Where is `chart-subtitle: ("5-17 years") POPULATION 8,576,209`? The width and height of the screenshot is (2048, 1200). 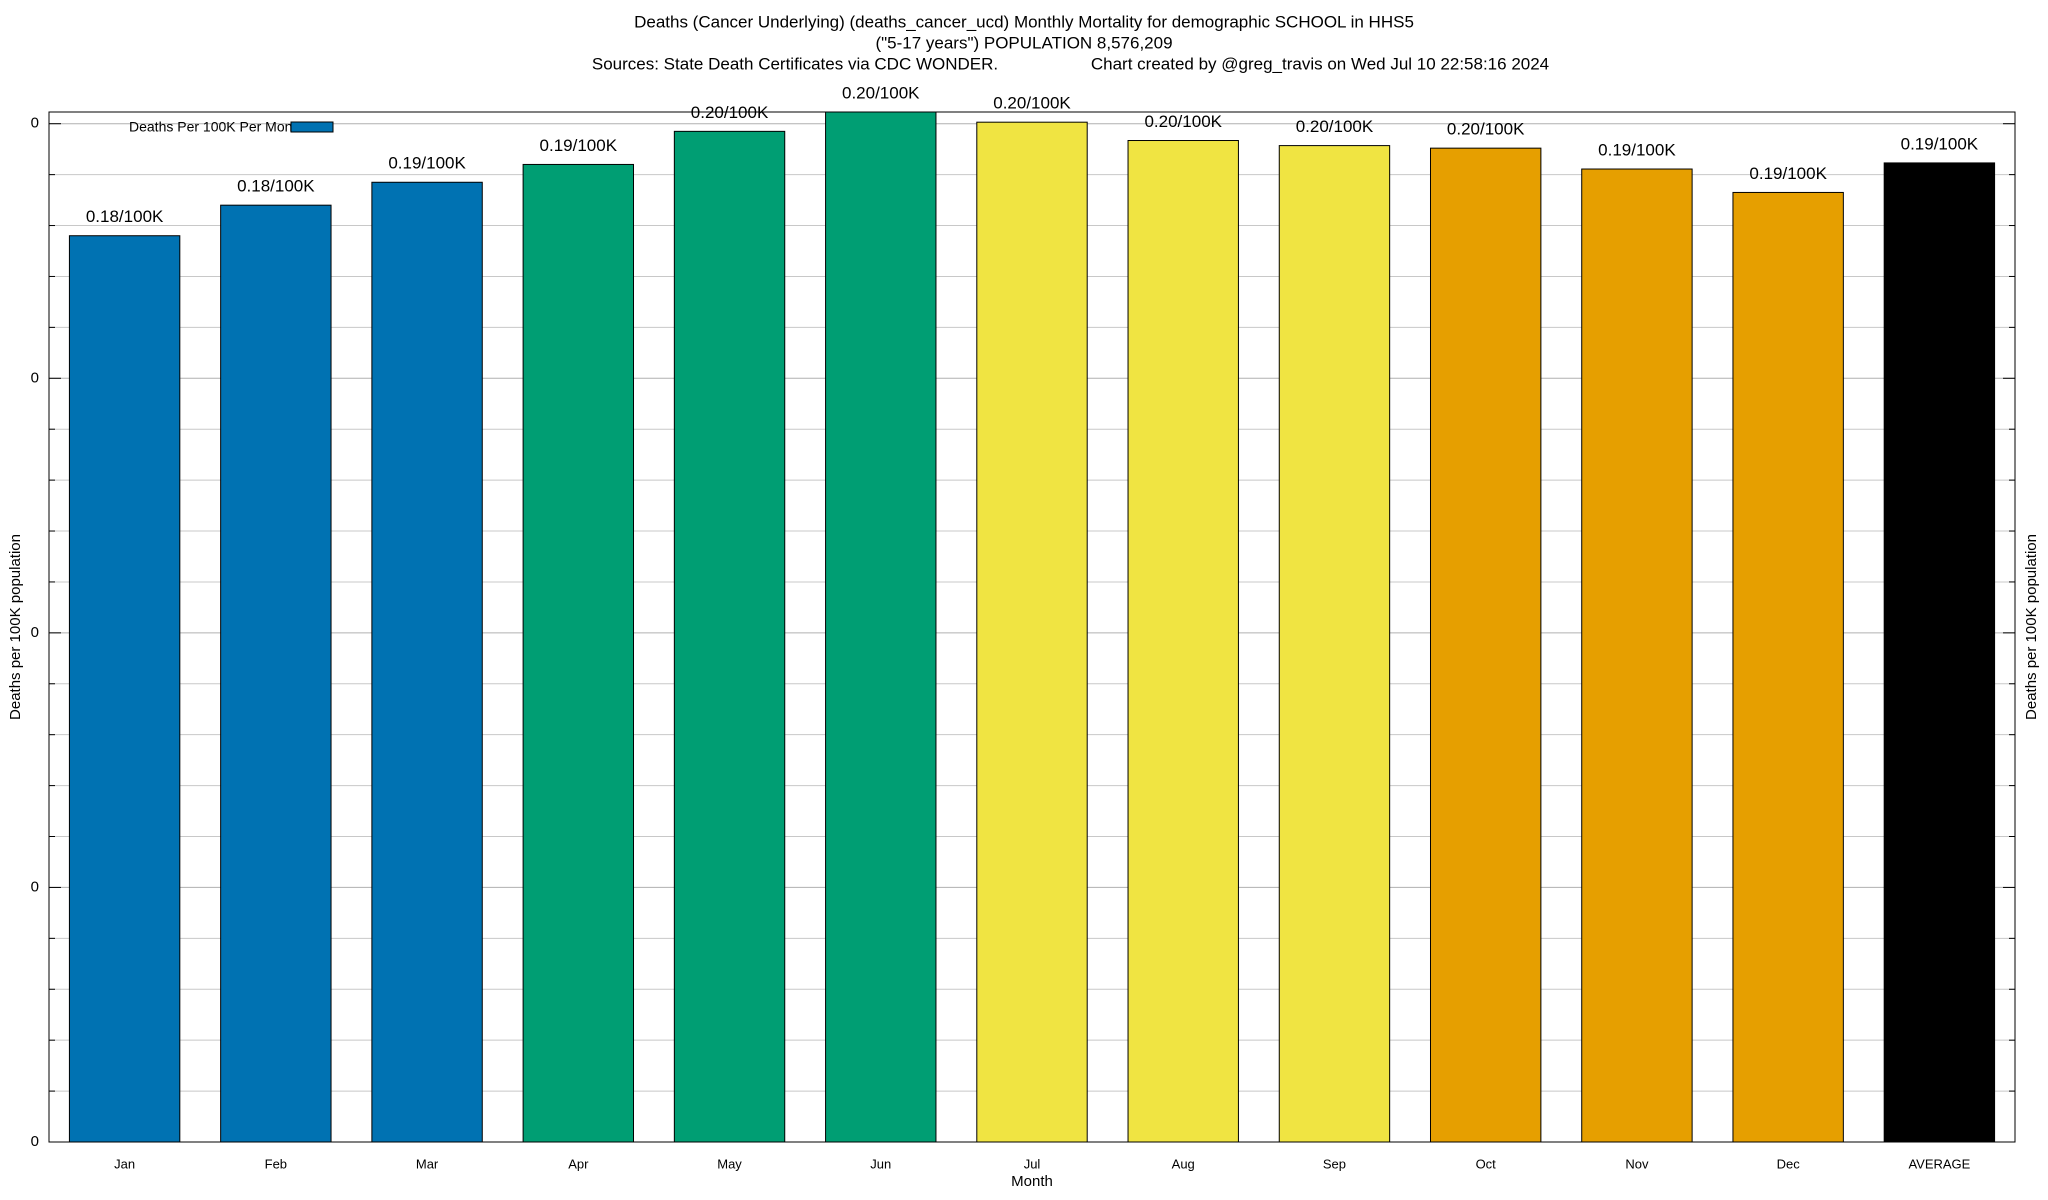 chart-subtitle: ("5-17 years") POPULATION 8,576,209 is located at coordinates (1023, 42).